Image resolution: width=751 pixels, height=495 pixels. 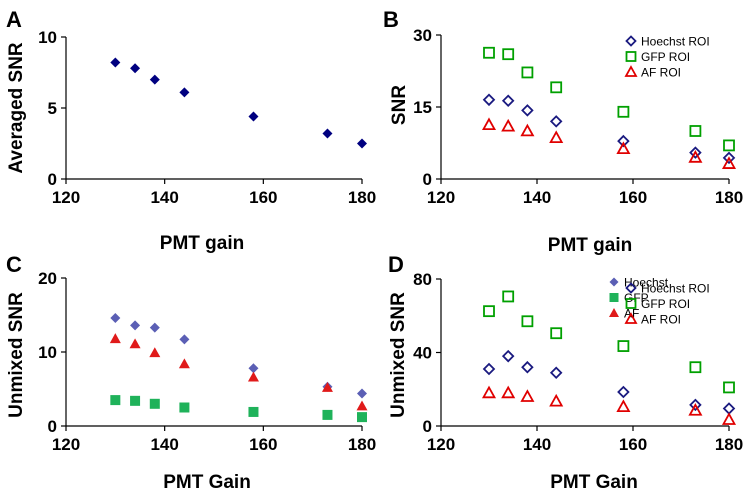 What do you see at coordinates (66, 444) in the screenshot?
I see `panel-c-x-tick-label: 120` at bounding box center [66, 444].